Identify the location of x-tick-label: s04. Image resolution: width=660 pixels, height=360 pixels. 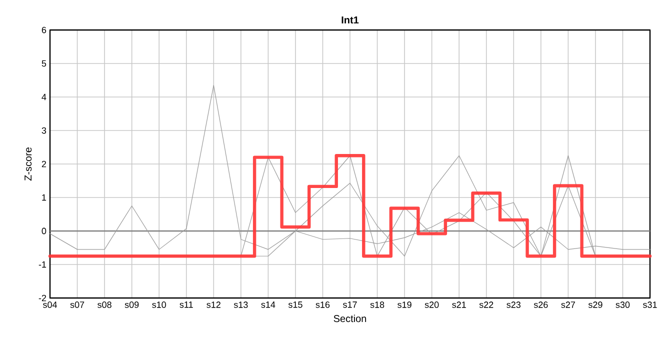
(50, 305).